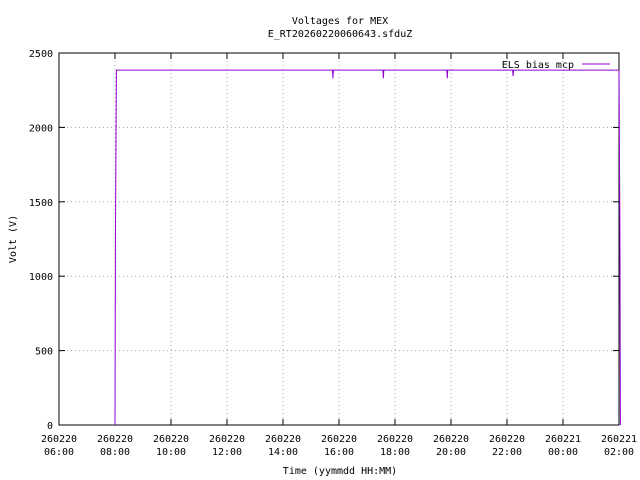 Image resolution: width=640 pixels, height=480 pixels. Describe the element at coordinates (171, 446) in the screenshot. I see `x-tick-label: 260220 10:00` at that location.